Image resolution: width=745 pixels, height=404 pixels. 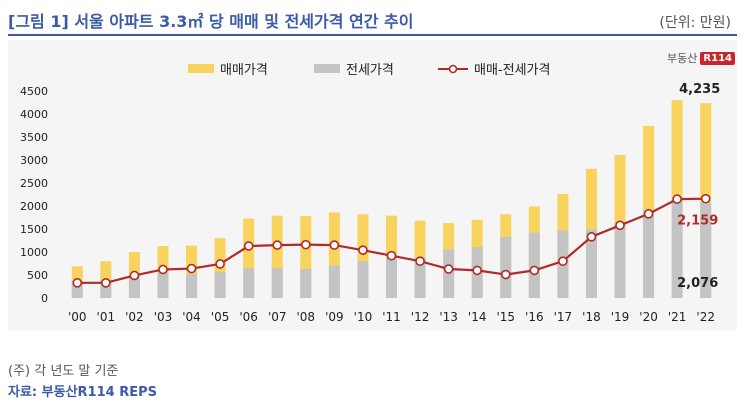 What do you see at coordinates (34, 114) in the screenshot?
I see `y-tick-label: 4000` at bounding box center [34, 114].